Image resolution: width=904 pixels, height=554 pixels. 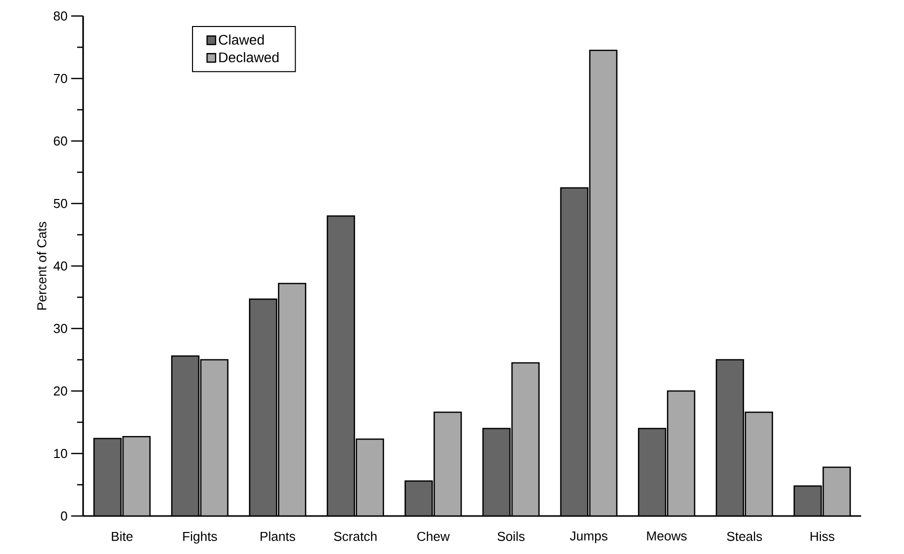 What do you see at coordinates (744, 536) in the screenshot?
I see `x-tick-label: Steals` at bounding box center [744, 536].